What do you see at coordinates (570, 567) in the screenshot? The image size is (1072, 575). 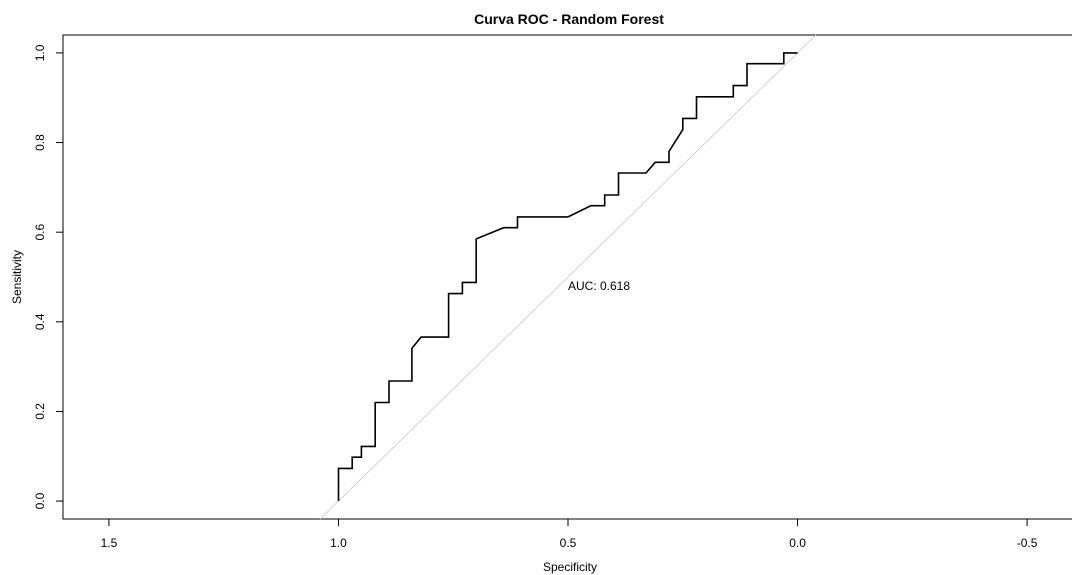 I see `x-axis-title: Specificity` at bounding box center [570, 567].